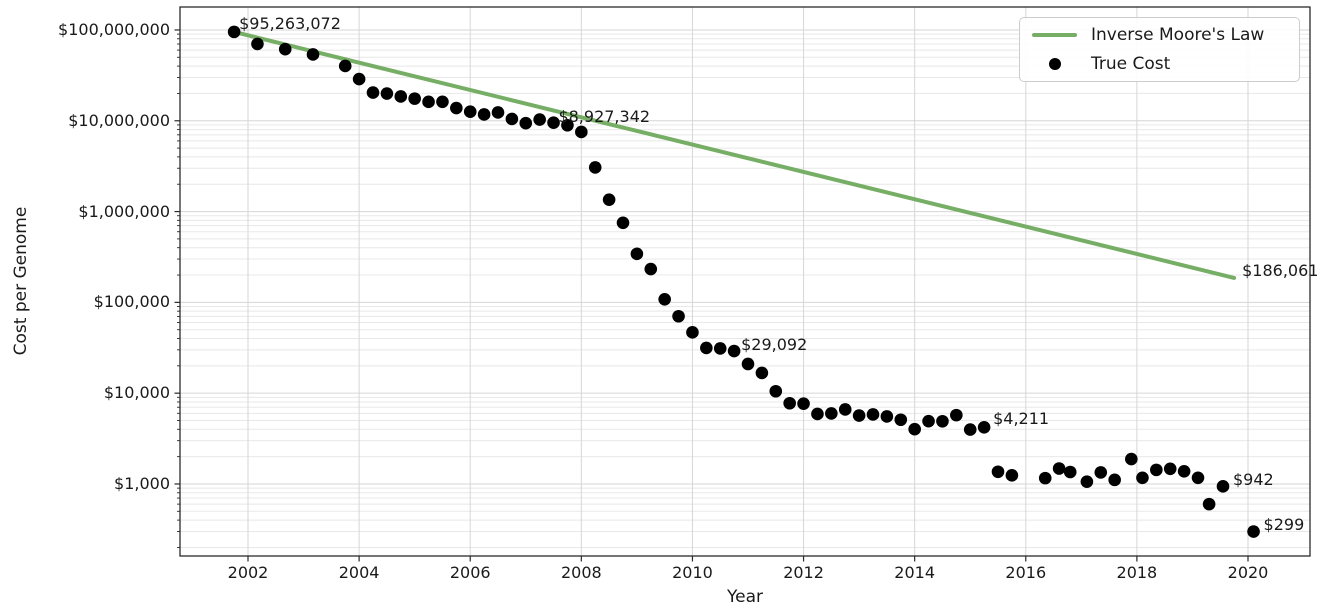 The image size is (1336, 616). I want to click on legend-item-inverse-moores-law: Inverse Moore's Law, so click(1158, 34).